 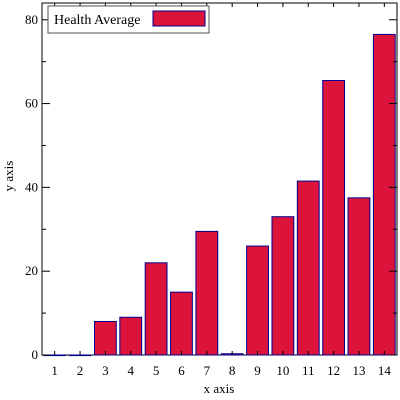 I want to click on x-tick-label-6: 6, so click(x=181, y=370).